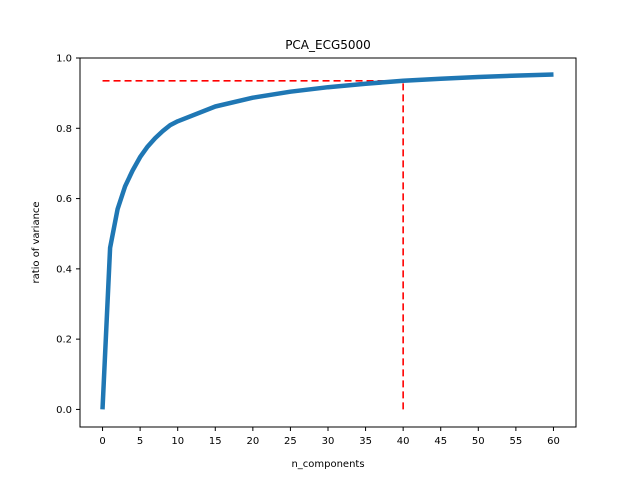  I want to click on y-axis-label: ratio of variance, so click(36, 242).